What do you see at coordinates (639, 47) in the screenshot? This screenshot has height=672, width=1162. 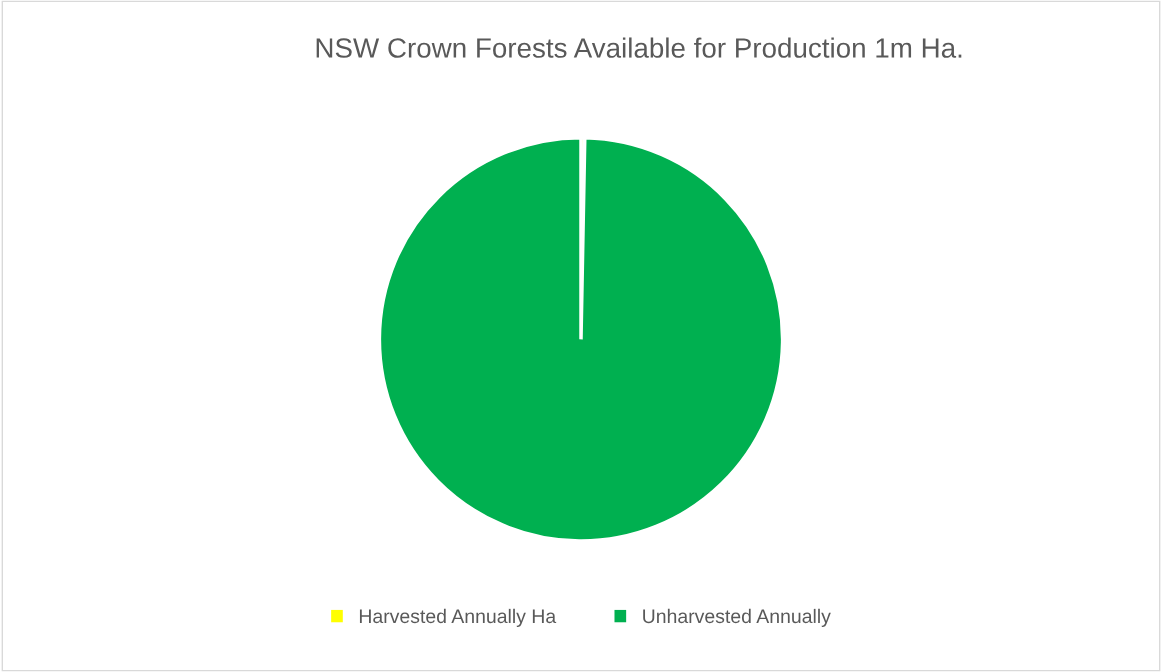 I see `chart-title: NSW Crown Forests Available for Production 1m Ha.` at bounding box center [639, 47].